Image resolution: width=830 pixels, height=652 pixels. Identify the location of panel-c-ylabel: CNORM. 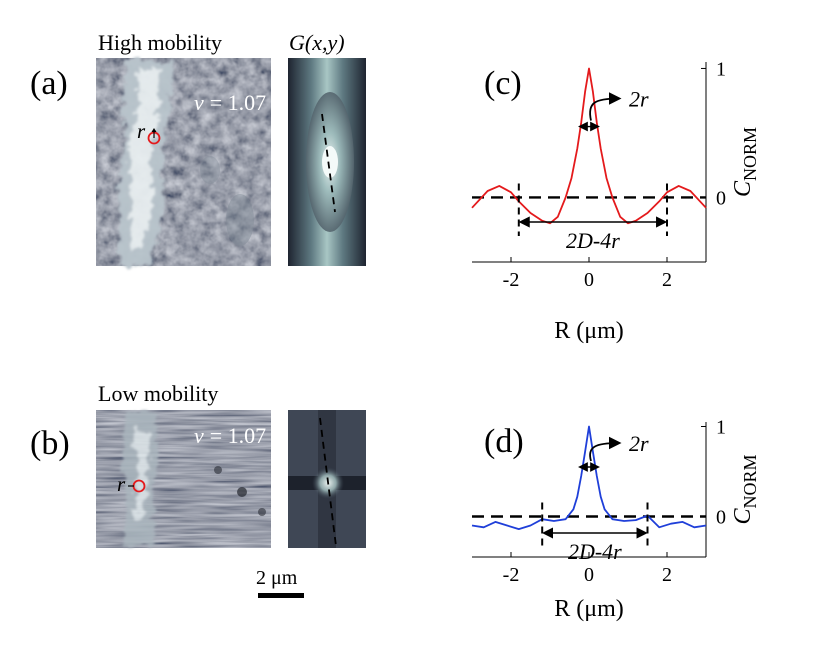
(745, 162).